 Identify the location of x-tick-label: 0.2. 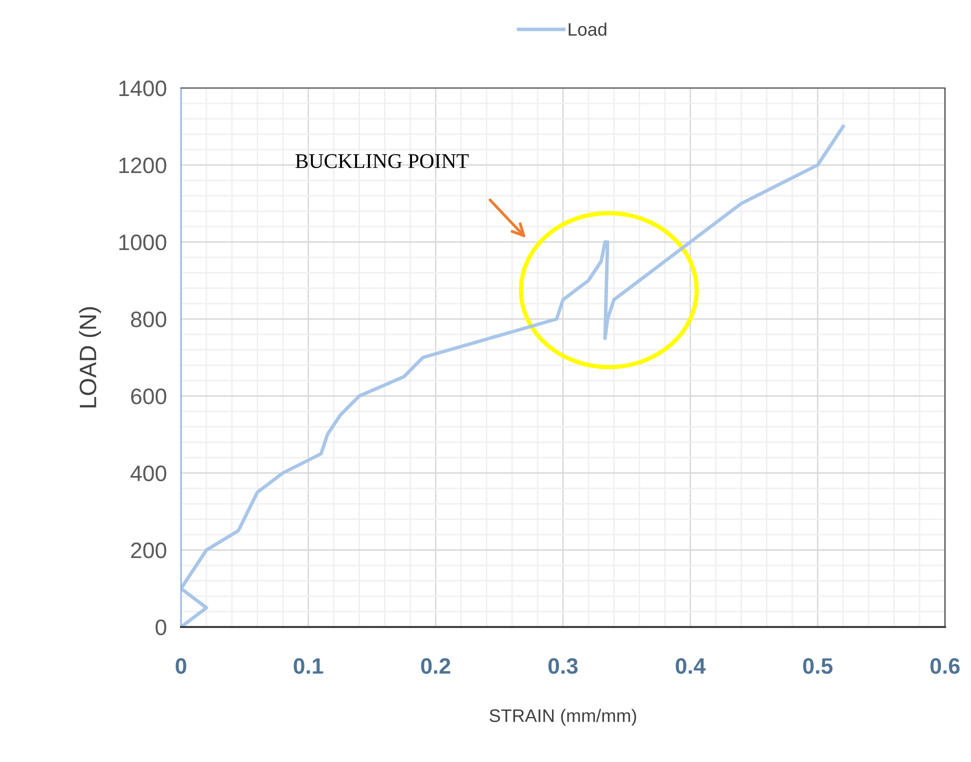
(435, 666).